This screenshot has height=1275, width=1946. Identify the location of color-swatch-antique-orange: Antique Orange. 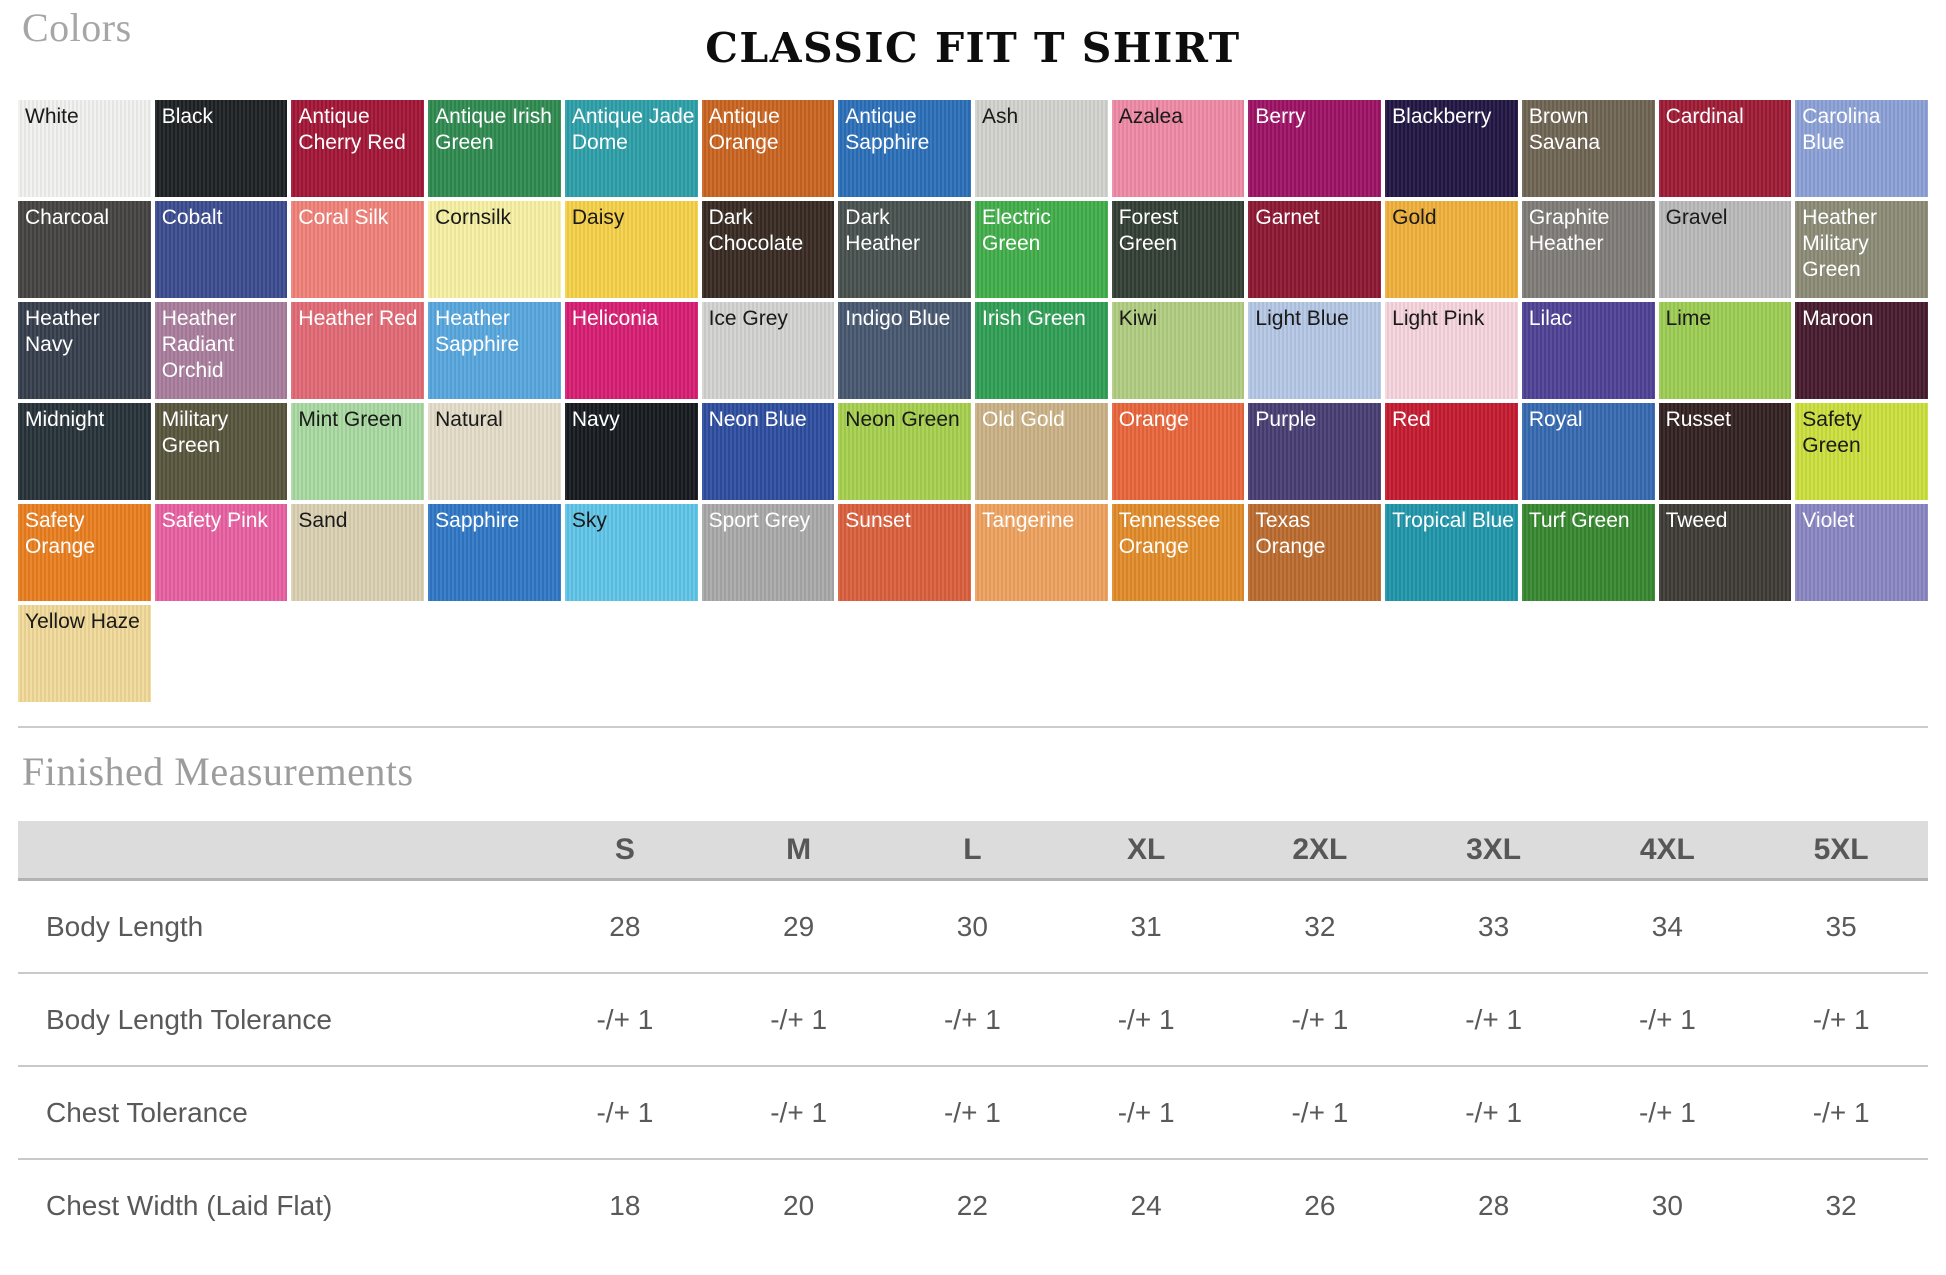
(768, 148).